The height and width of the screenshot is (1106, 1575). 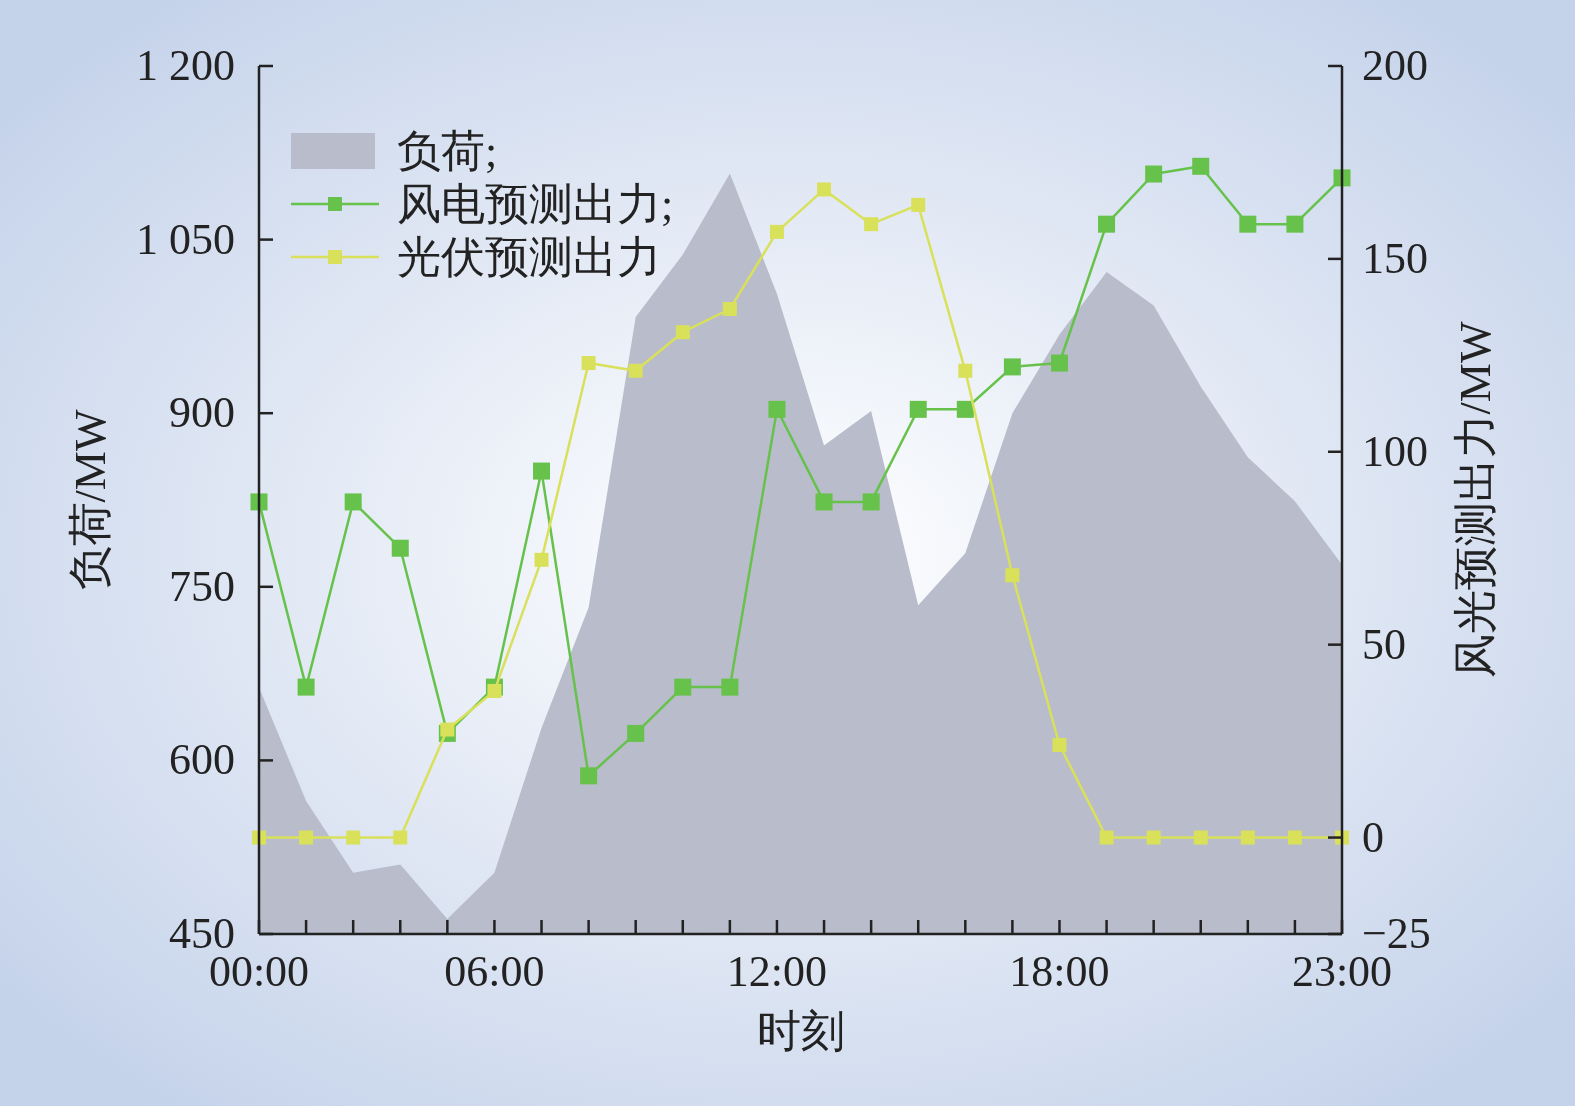 What do you see at coordinates (777, 971) in the screenshot?
I see `x-tick-label: 12:00` at bounding box center [777, 971].